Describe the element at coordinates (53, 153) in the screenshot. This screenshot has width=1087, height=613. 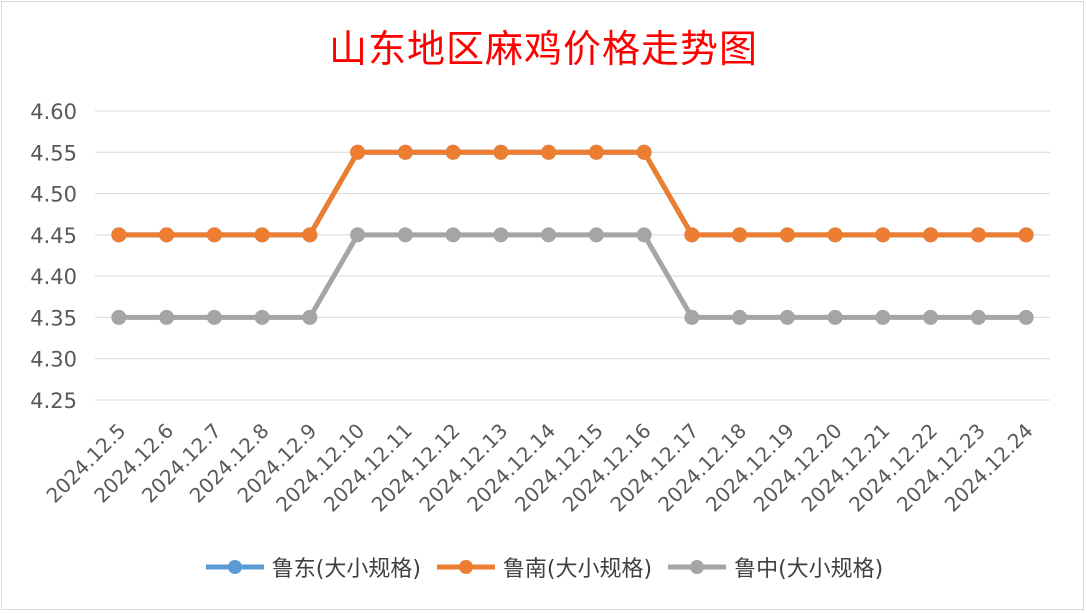
I see `y-tick-label: 4.55` at that location.